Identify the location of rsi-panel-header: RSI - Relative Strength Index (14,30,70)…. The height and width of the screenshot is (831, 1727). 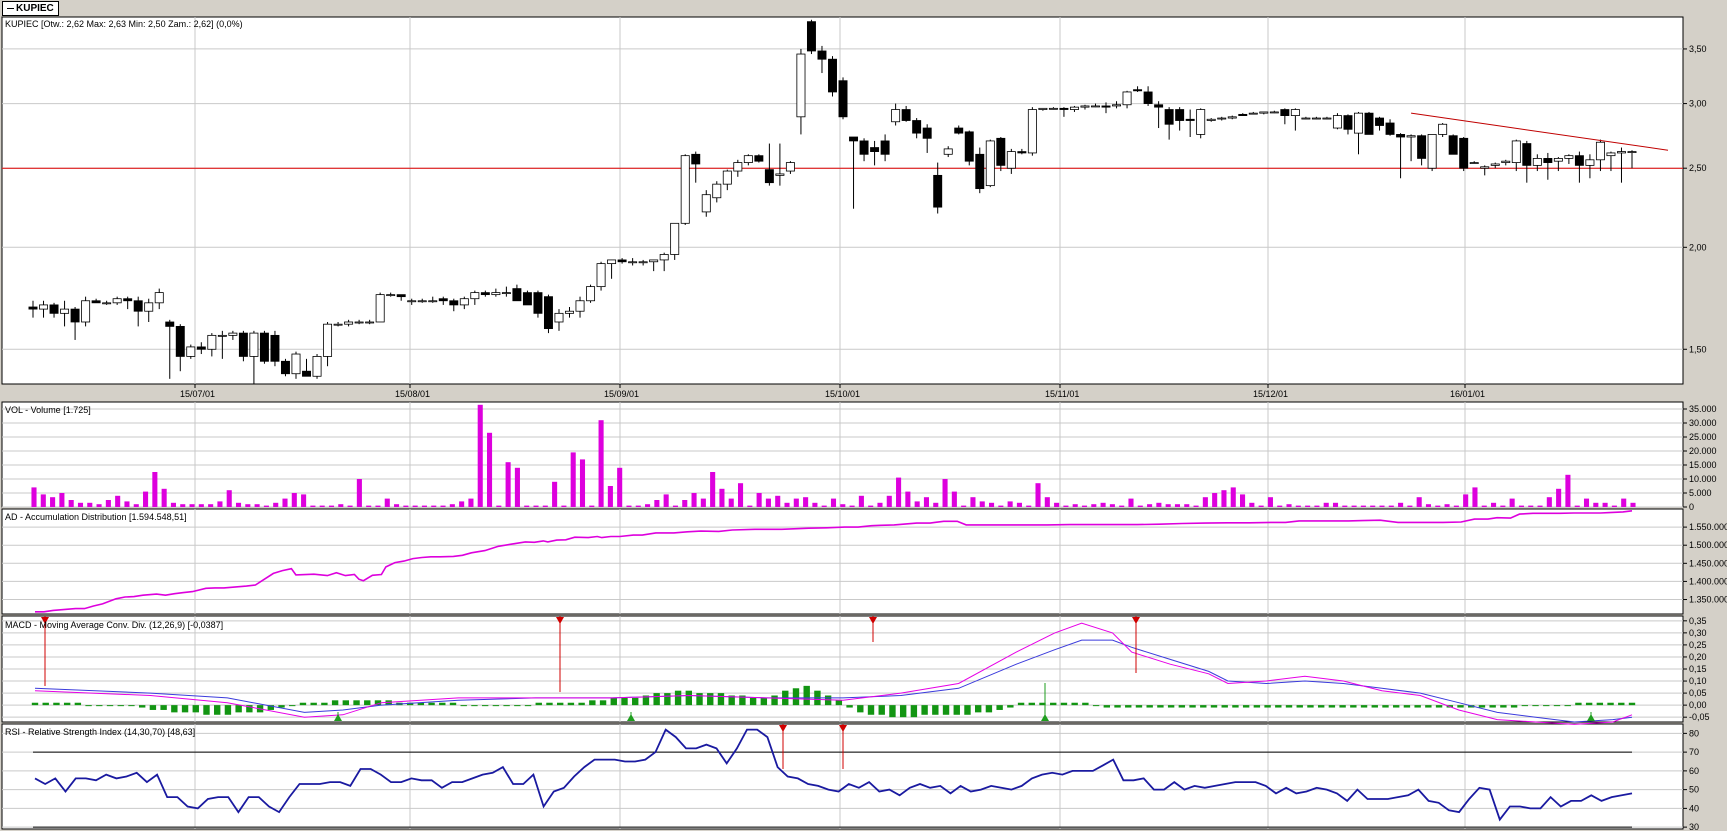
(100, 732).